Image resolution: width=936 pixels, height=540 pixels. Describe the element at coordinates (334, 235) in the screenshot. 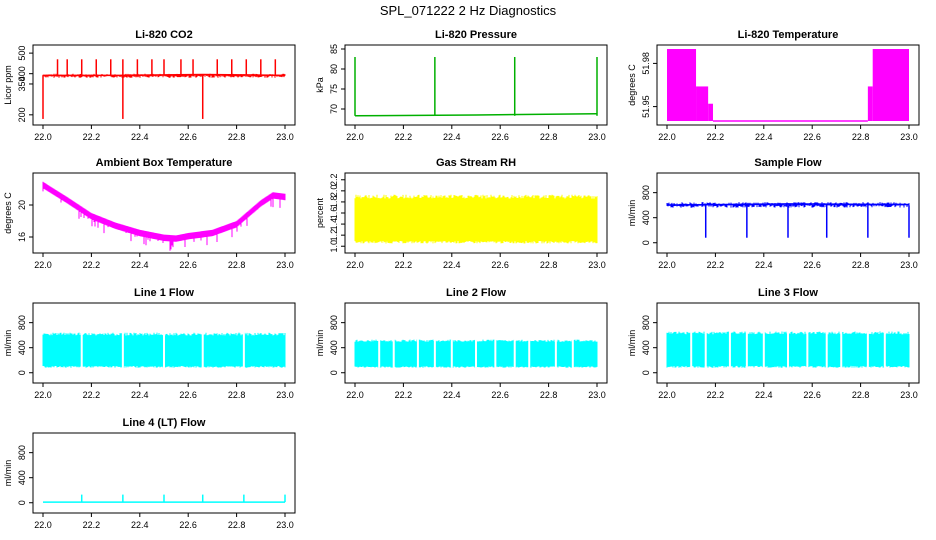

I see `y-tick-label: 1.2` at that location.